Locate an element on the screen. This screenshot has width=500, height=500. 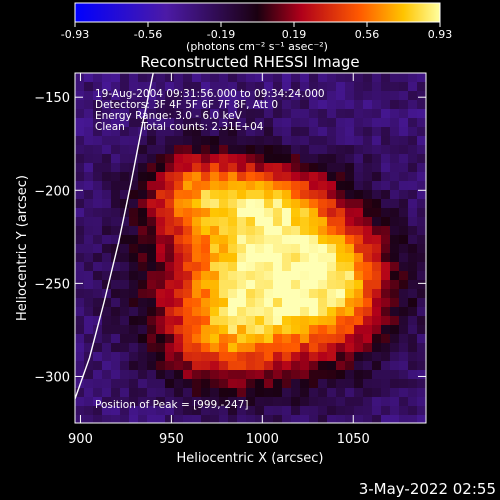
x-tick-label: 1000 is located at coordinates (262, 439).